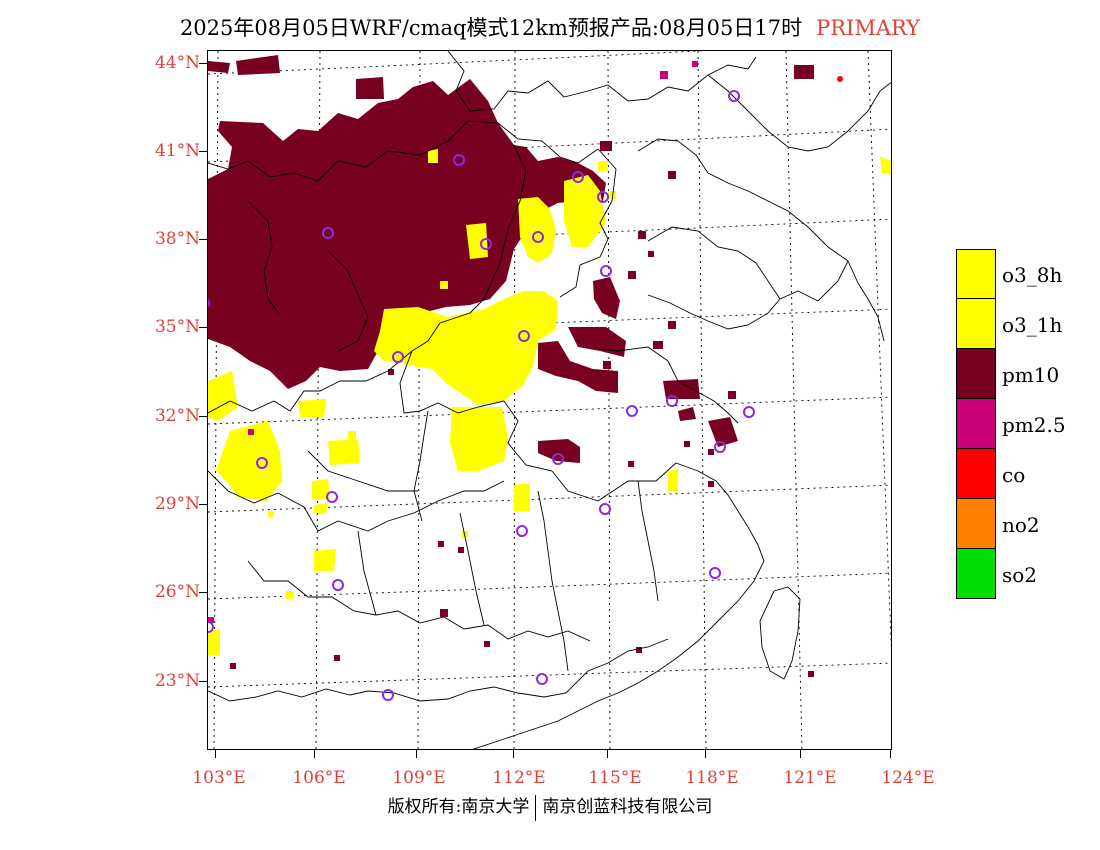 The height and width of the screenshot is (850, 1100). I want to click on pm10-upper-blob, so click(370, 88).